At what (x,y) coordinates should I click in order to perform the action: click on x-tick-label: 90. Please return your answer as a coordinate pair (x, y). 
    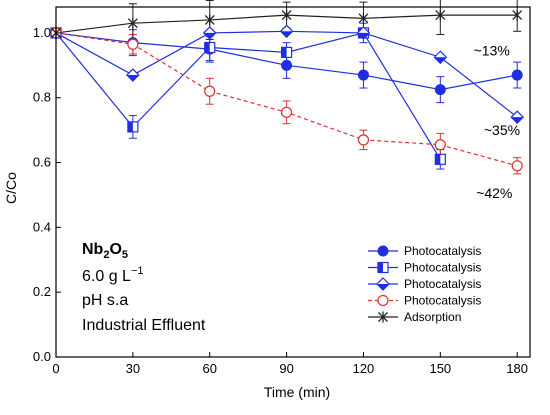
    Looking at the image, I should click on (286, 368).